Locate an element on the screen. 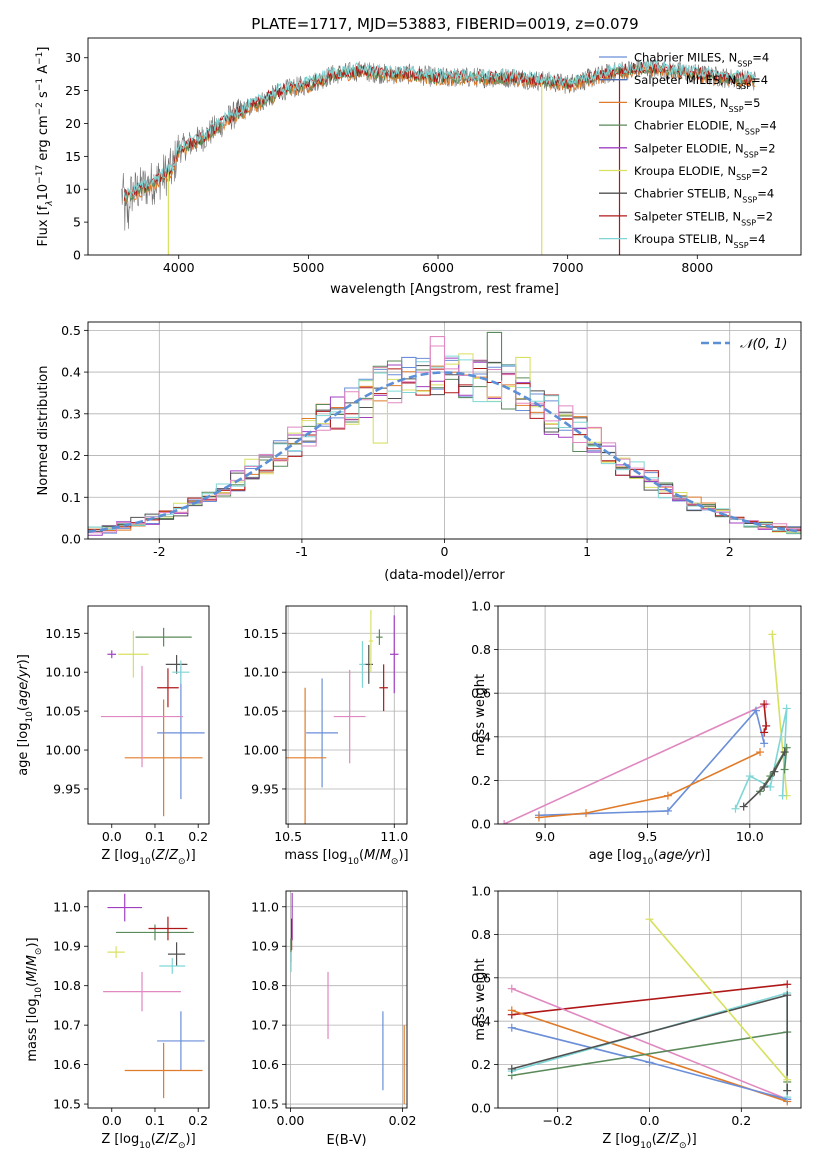  y-tick-label: 9.95 is located at coordinates (265, 788).